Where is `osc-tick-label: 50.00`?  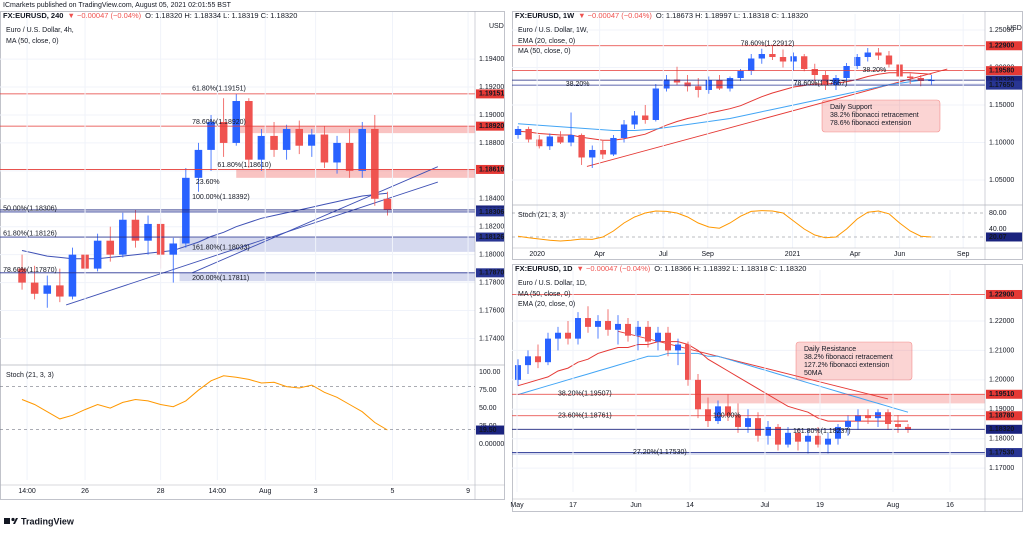
osc-tick-label: 50.00 is located at coordinates (488, 408).